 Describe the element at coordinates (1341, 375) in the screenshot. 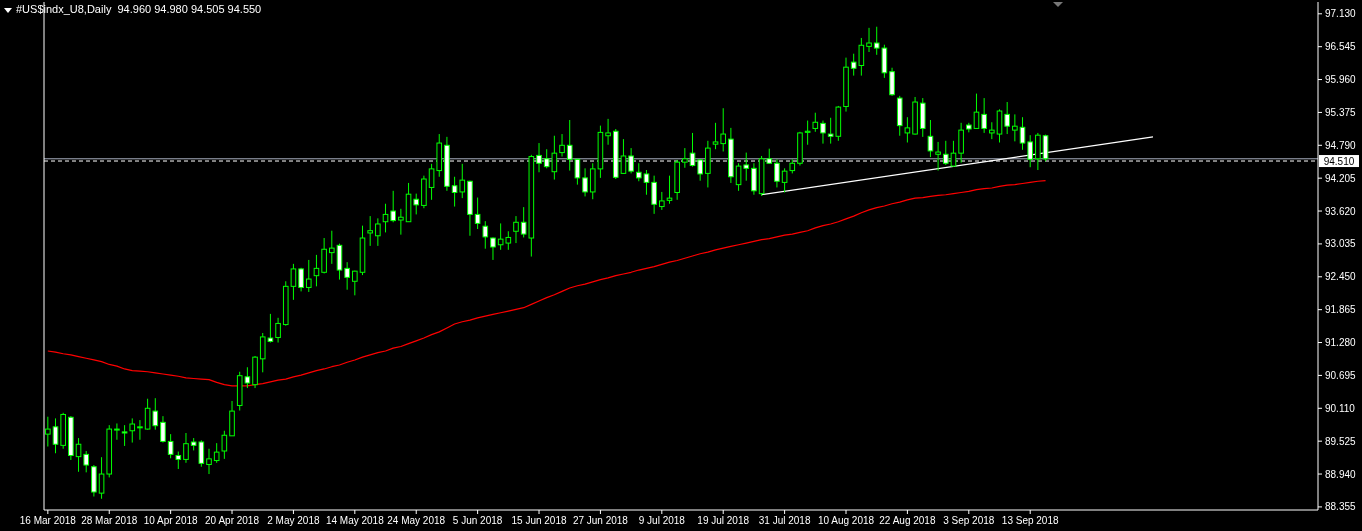

I see `y-tick-label: 90.695` at that location.